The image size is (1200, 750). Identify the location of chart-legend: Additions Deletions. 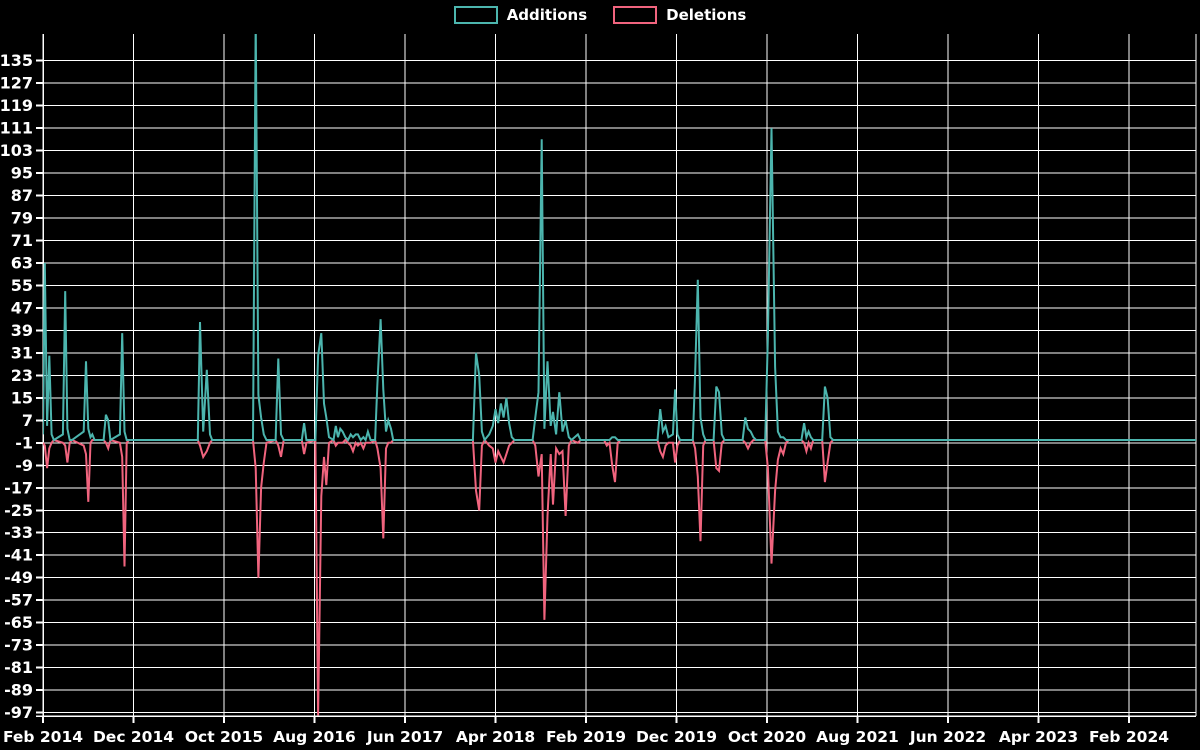
(600, 15).